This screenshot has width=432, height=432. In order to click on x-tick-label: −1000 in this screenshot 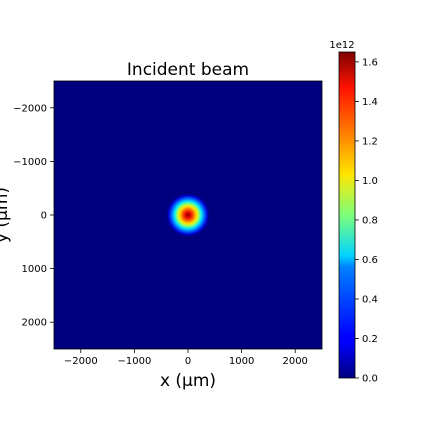, I will do `click(134, 361)`.